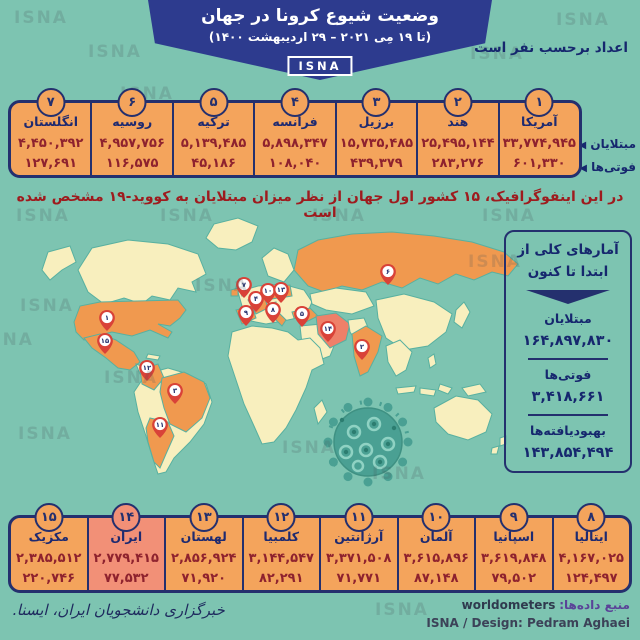 Image resolution: width=640 pixels, height=640 pixels. Describe the element at coordinates (458, 143) in the screenshot. I see `cases-value: ۲۵,۴۹۵,۱۴۴` at that location.